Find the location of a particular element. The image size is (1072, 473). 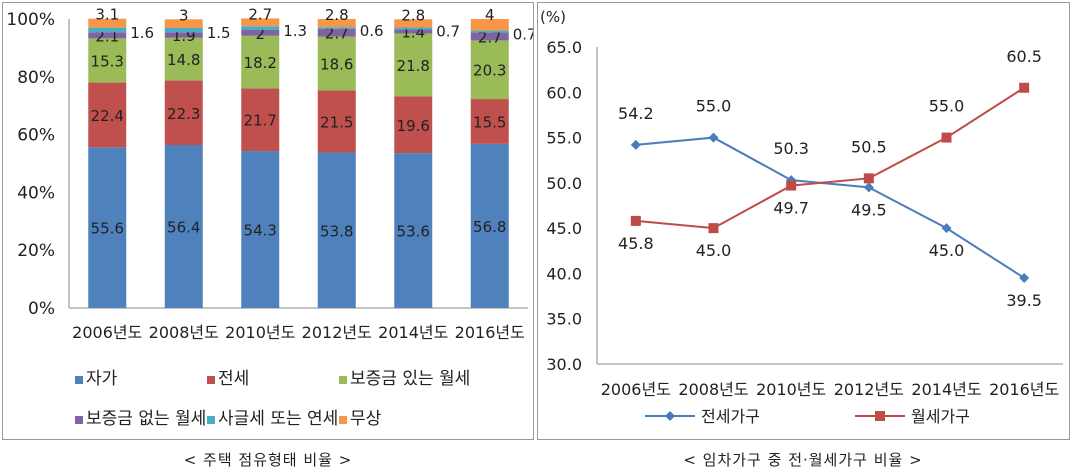

data-label: 56.8 is located at coordinates (489, 227).